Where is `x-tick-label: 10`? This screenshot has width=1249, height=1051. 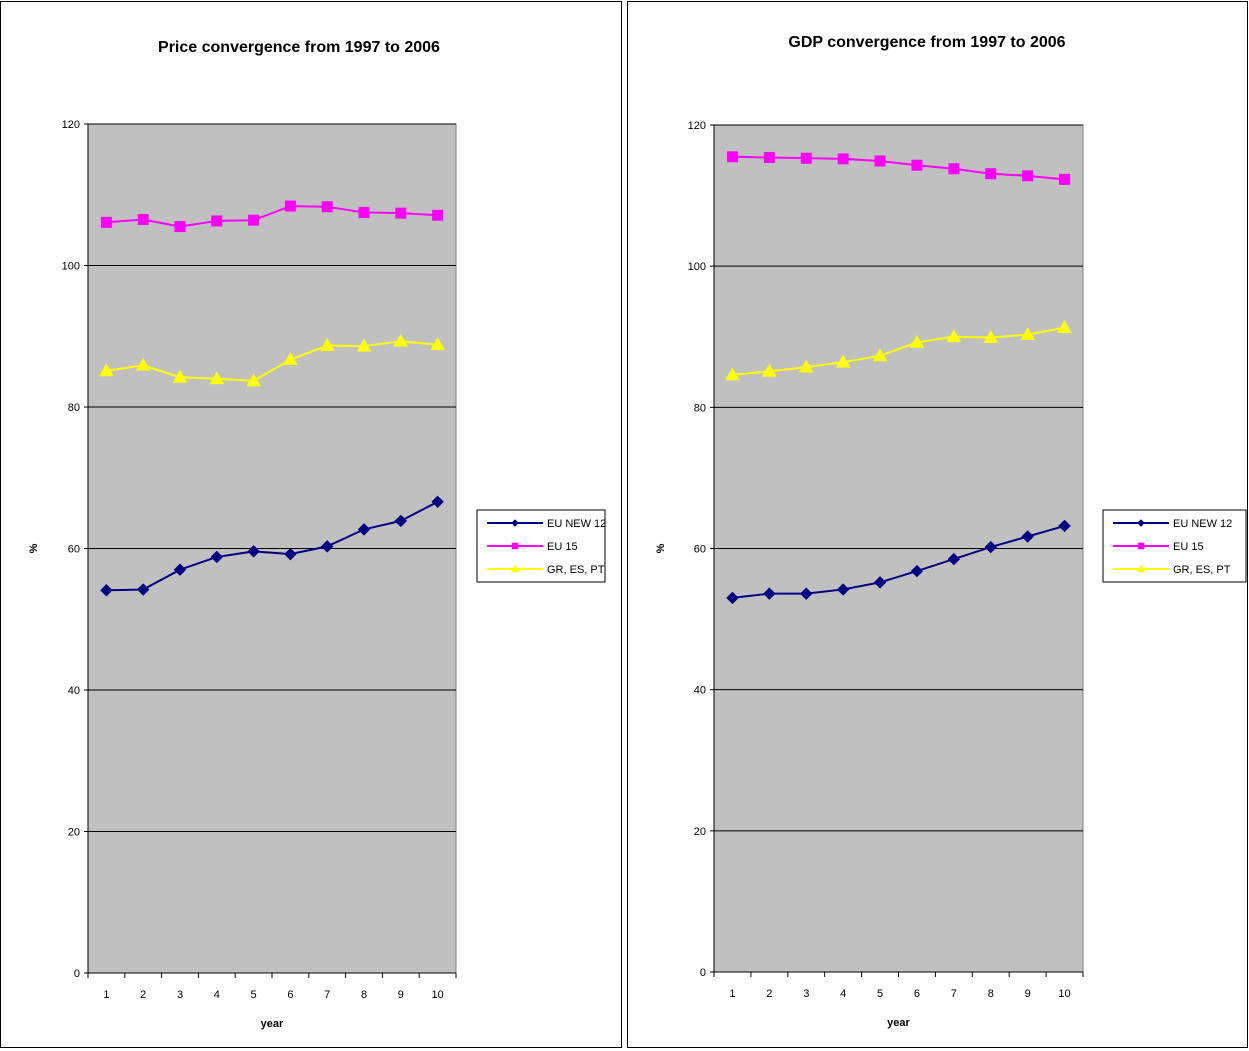
x-tick-label: 10 is located at coordinates (437, 995).